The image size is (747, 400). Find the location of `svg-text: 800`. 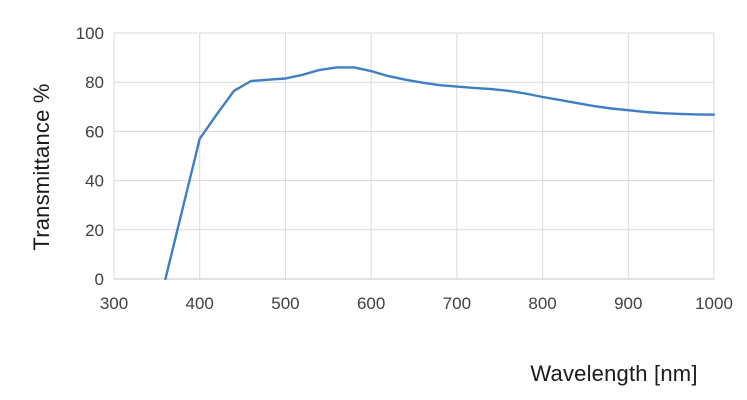

svg-text: 800 is located at coordinates (542, 303).